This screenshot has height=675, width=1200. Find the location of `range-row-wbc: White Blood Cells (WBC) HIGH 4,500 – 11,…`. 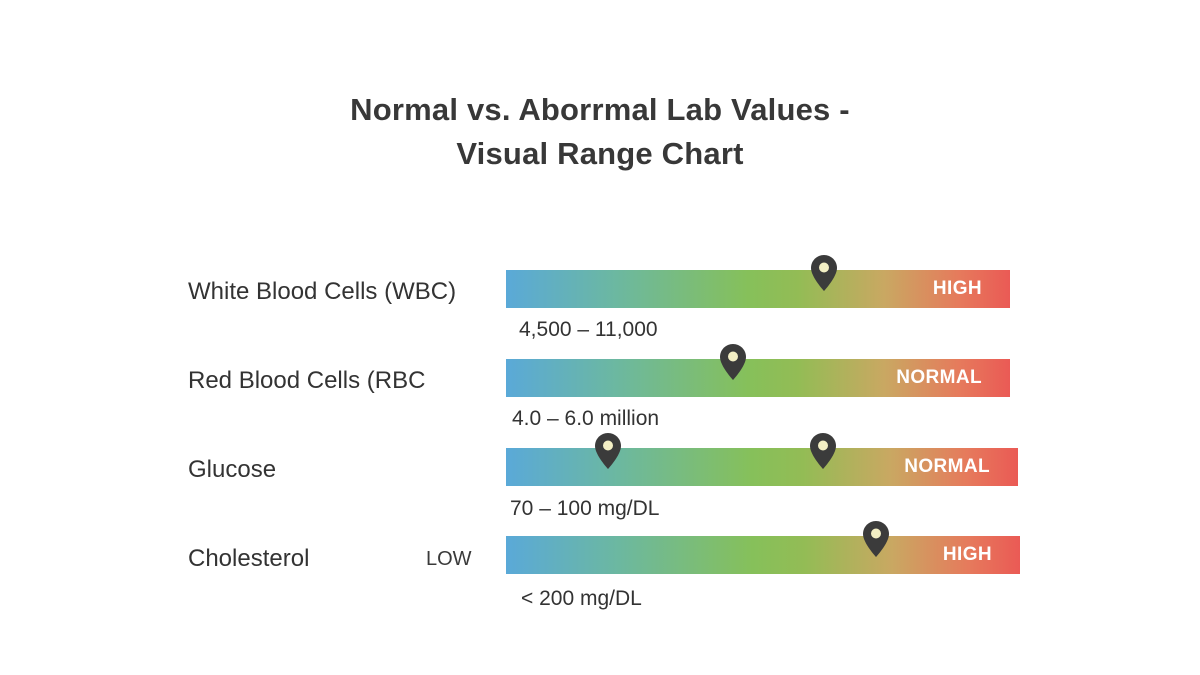

range-row-wbc: White Blood Cells (WBC) HIGH 4,500 – 11,… is located at coordinates (600, 302).